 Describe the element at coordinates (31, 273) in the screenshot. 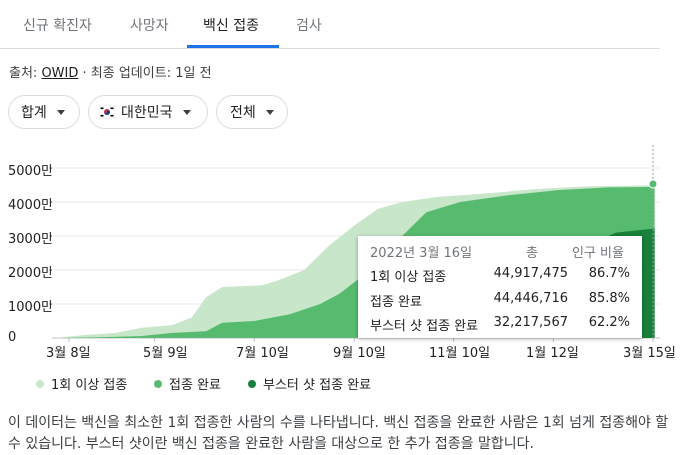

I see `y-tick-label: 2000만` at that location.